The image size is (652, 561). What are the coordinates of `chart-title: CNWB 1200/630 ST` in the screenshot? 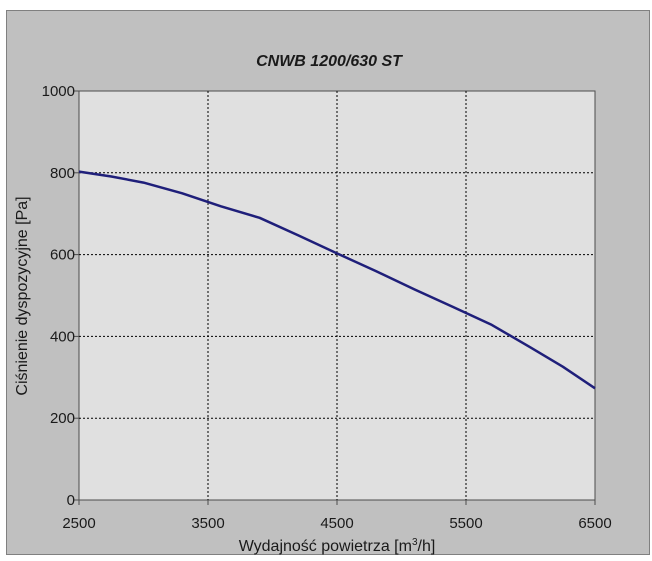 It's located at (329, 61).